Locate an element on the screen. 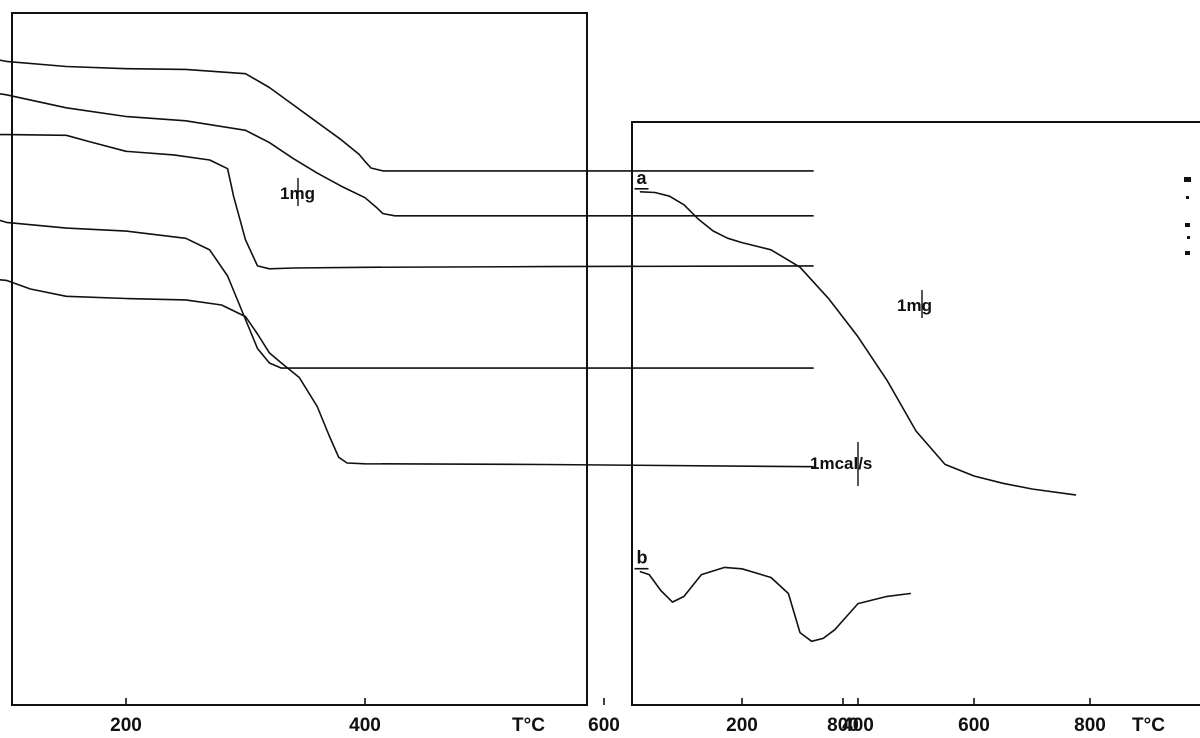 The height and width of the screenshot is (738, 1200). left-x-tick-label: 800 is located at coordinates (843, 725).